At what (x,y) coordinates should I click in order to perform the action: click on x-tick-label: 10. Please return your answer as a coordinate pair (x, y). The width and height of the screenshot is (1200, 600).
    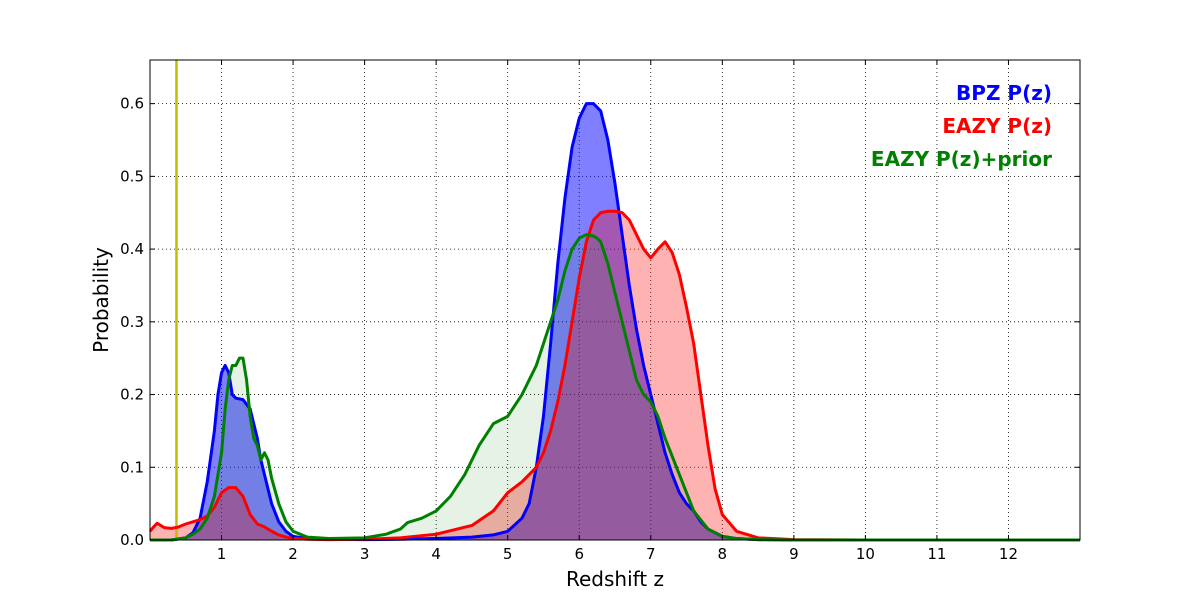
    Looking at the image, I should click on (865, 554).